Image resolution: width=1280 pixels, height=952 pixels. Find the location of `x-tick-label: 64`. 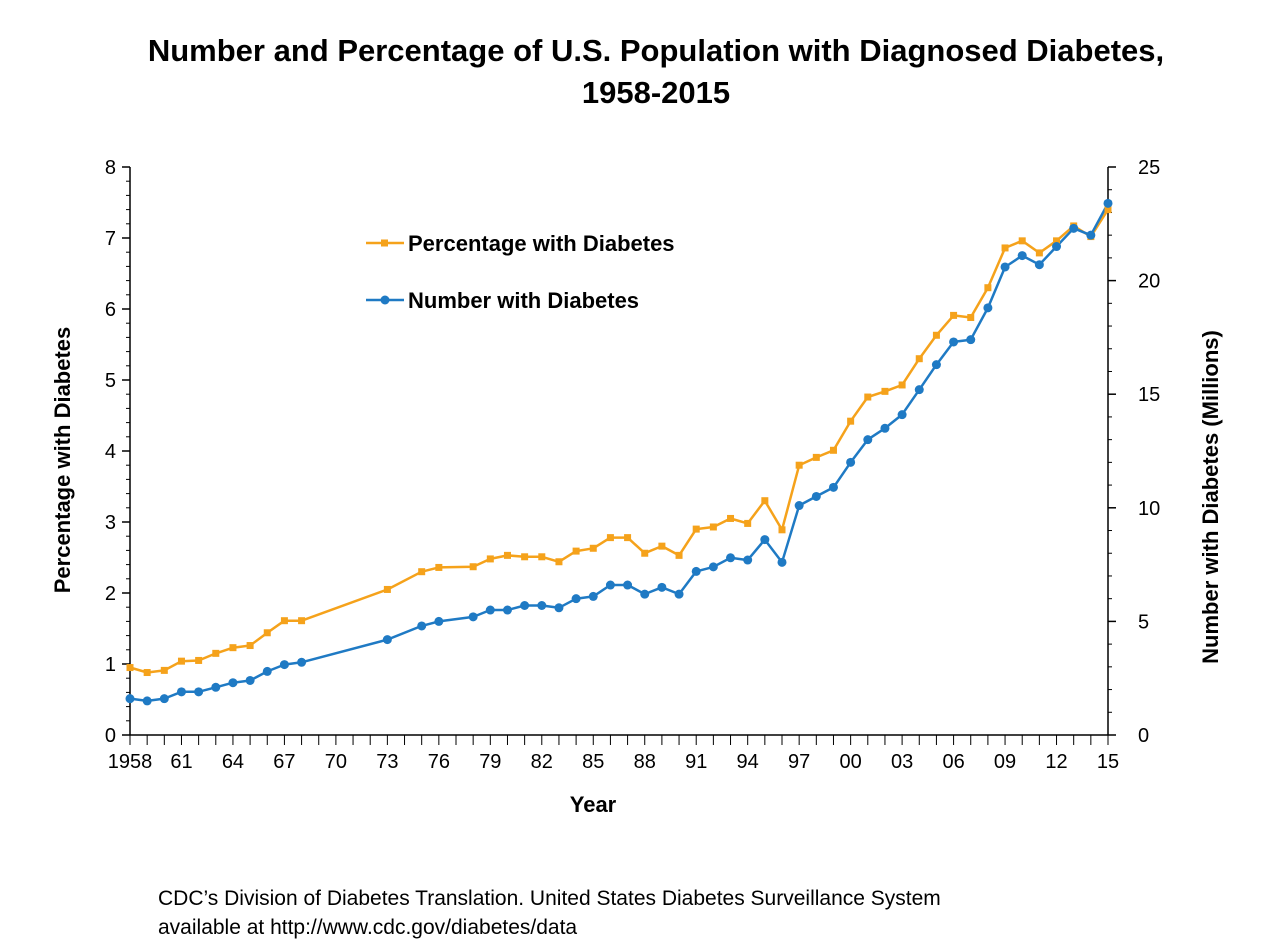

x-tick-label: 64 is located at coordinates (233, 762).